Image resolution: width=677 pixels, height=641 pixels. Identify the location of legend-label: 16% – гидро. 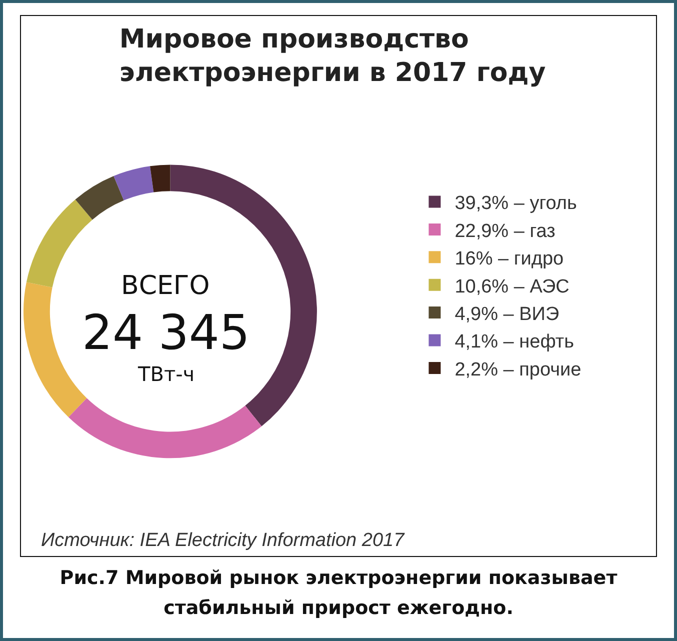
(509, 259).